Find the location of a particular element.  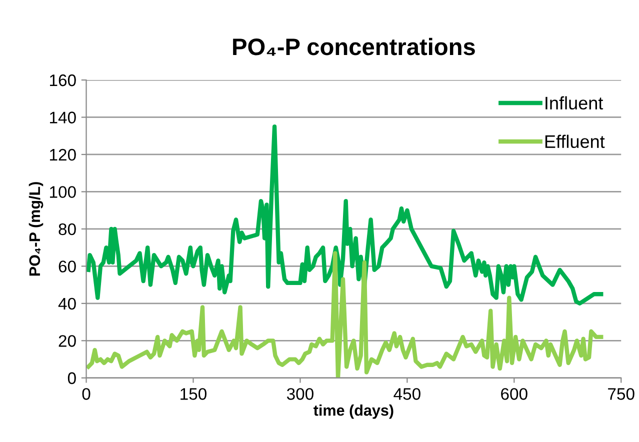

x-tick-label: 150 is located at coordinates (193, 394).